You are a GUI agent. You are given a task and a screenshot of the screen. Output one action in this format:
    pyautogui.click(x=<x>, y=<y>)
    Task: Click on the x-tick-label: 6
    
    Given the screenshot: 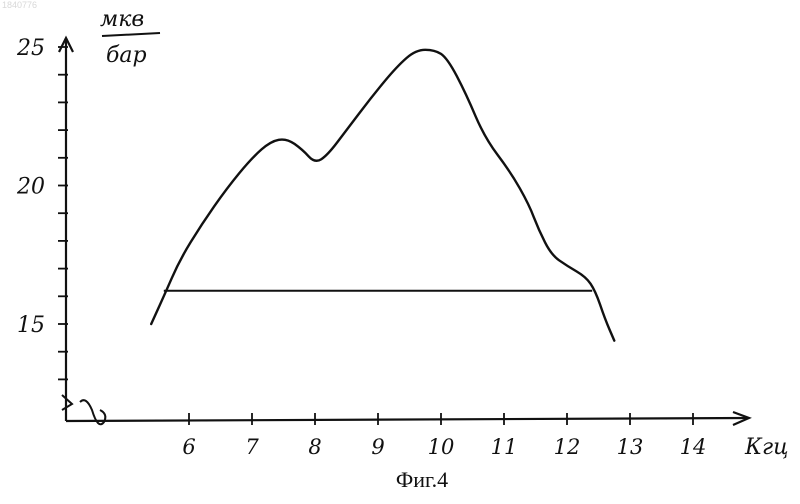 What is the action you would take?
    pyautogui.click(x=188, y=447)
    